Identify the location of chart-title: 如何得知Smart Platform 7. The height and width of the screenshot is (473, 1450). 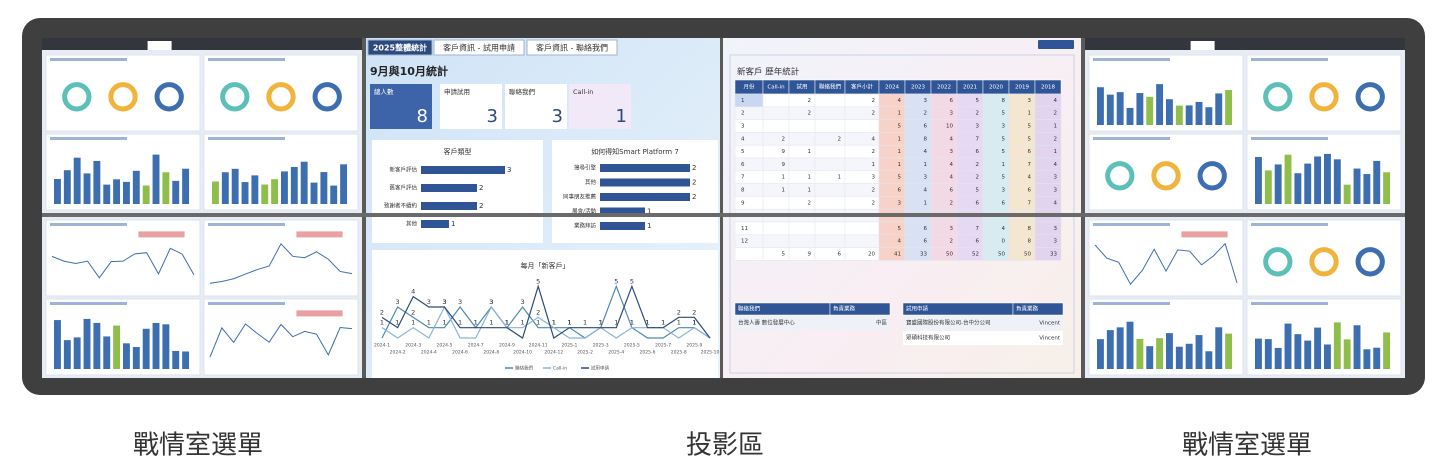
(635, 151).